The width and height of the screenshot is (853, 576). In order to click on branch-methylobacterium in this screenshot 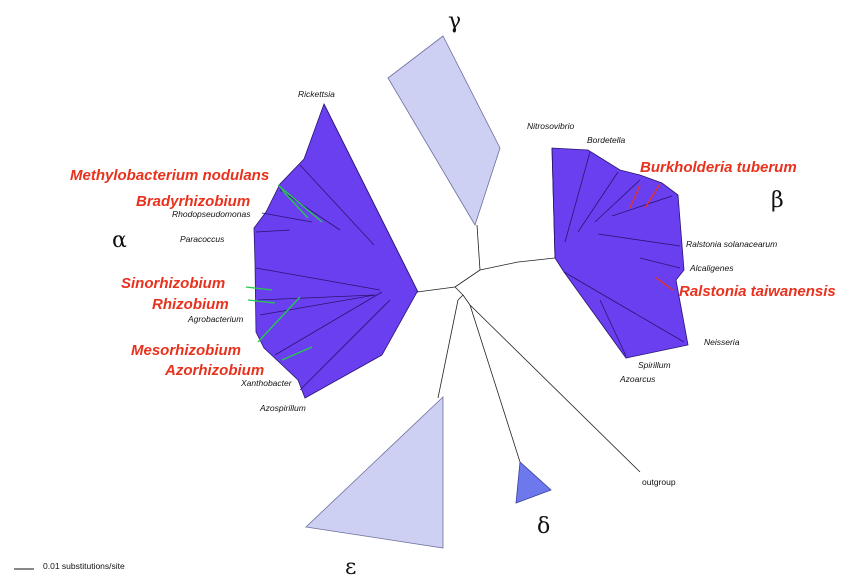, I will do `click(300, 203)`.